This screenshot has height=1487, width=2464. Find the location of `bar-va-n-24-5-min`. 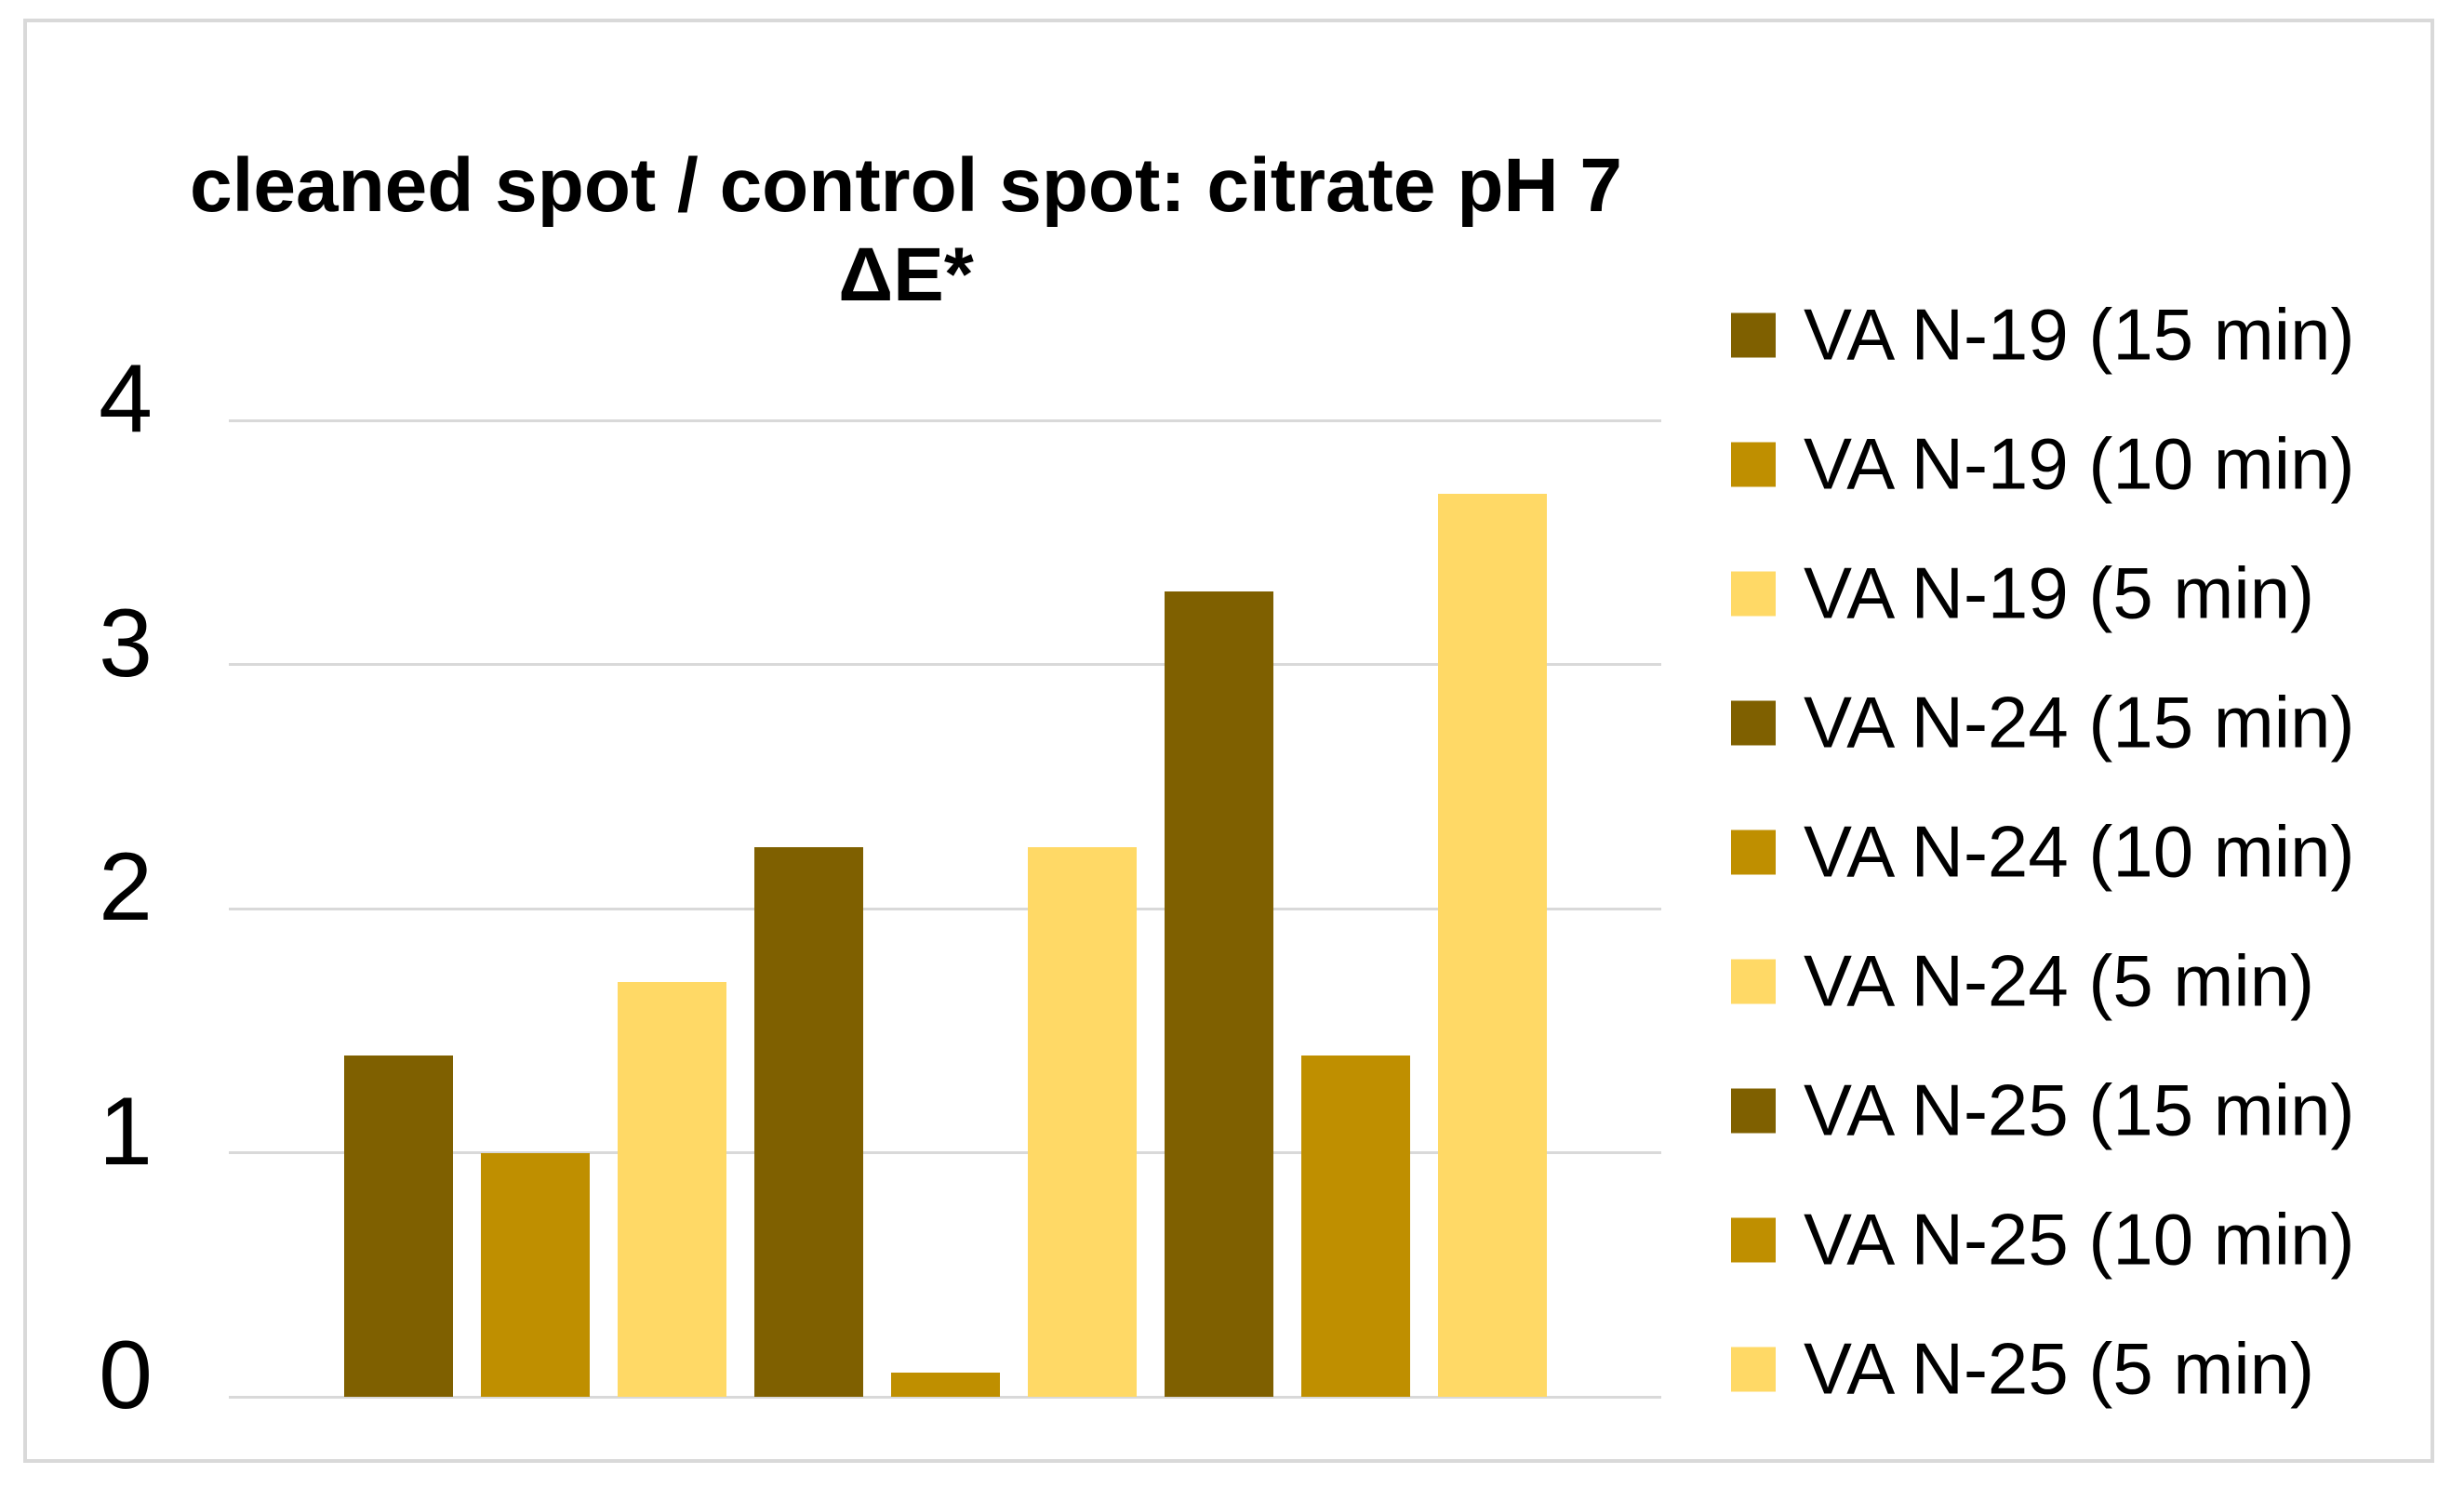

bar-va-n-24-5-min is located at coordinates (1082, 1122).